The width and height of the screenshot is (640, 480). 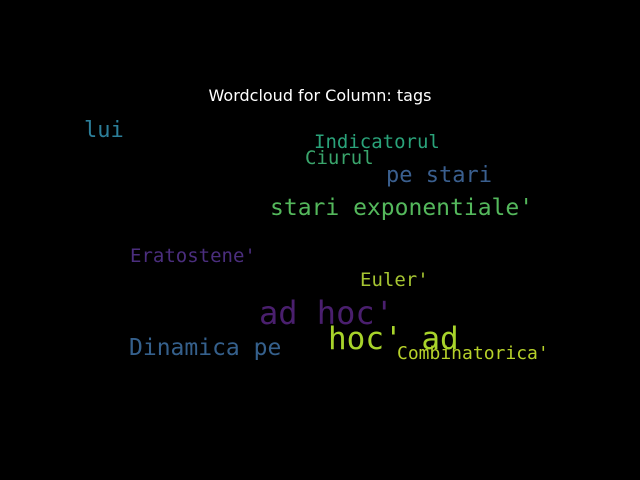 I want to click on word-4: stari exponentiale', so click(x=401, y=208).